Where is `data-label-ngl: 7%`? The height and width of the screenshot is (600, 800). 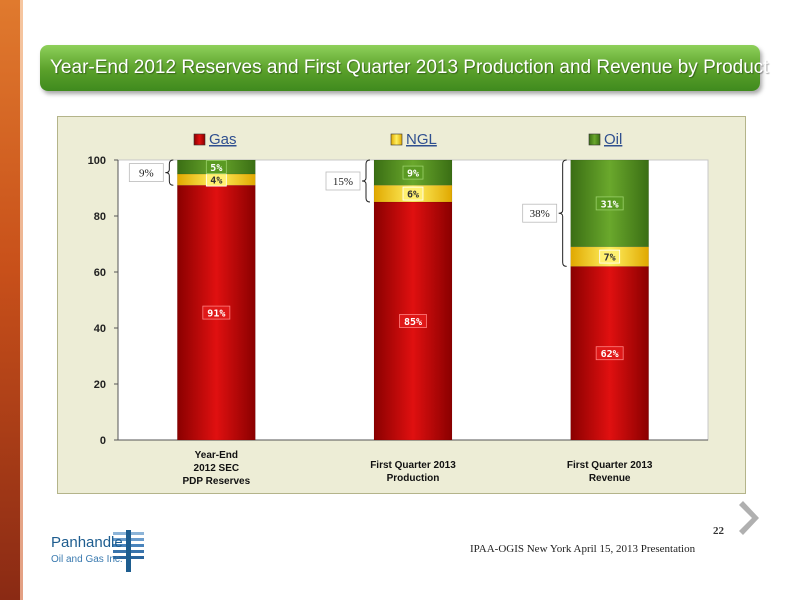 data-label-ngl: 7% is located at coordinates (610, 258).